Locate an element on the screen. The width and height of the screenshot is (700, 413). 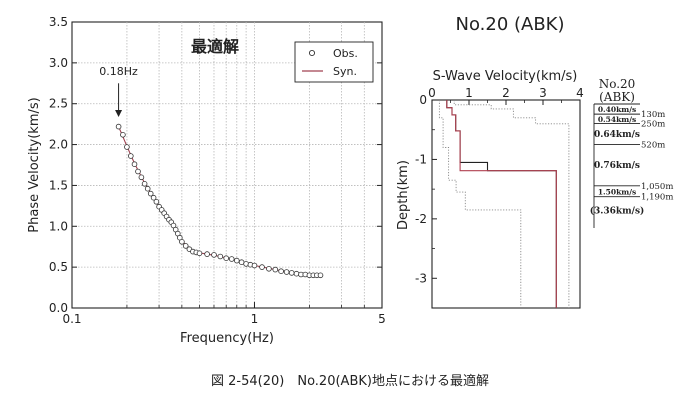
profile-dotted-upper-line is located at coordinates (511, 204).